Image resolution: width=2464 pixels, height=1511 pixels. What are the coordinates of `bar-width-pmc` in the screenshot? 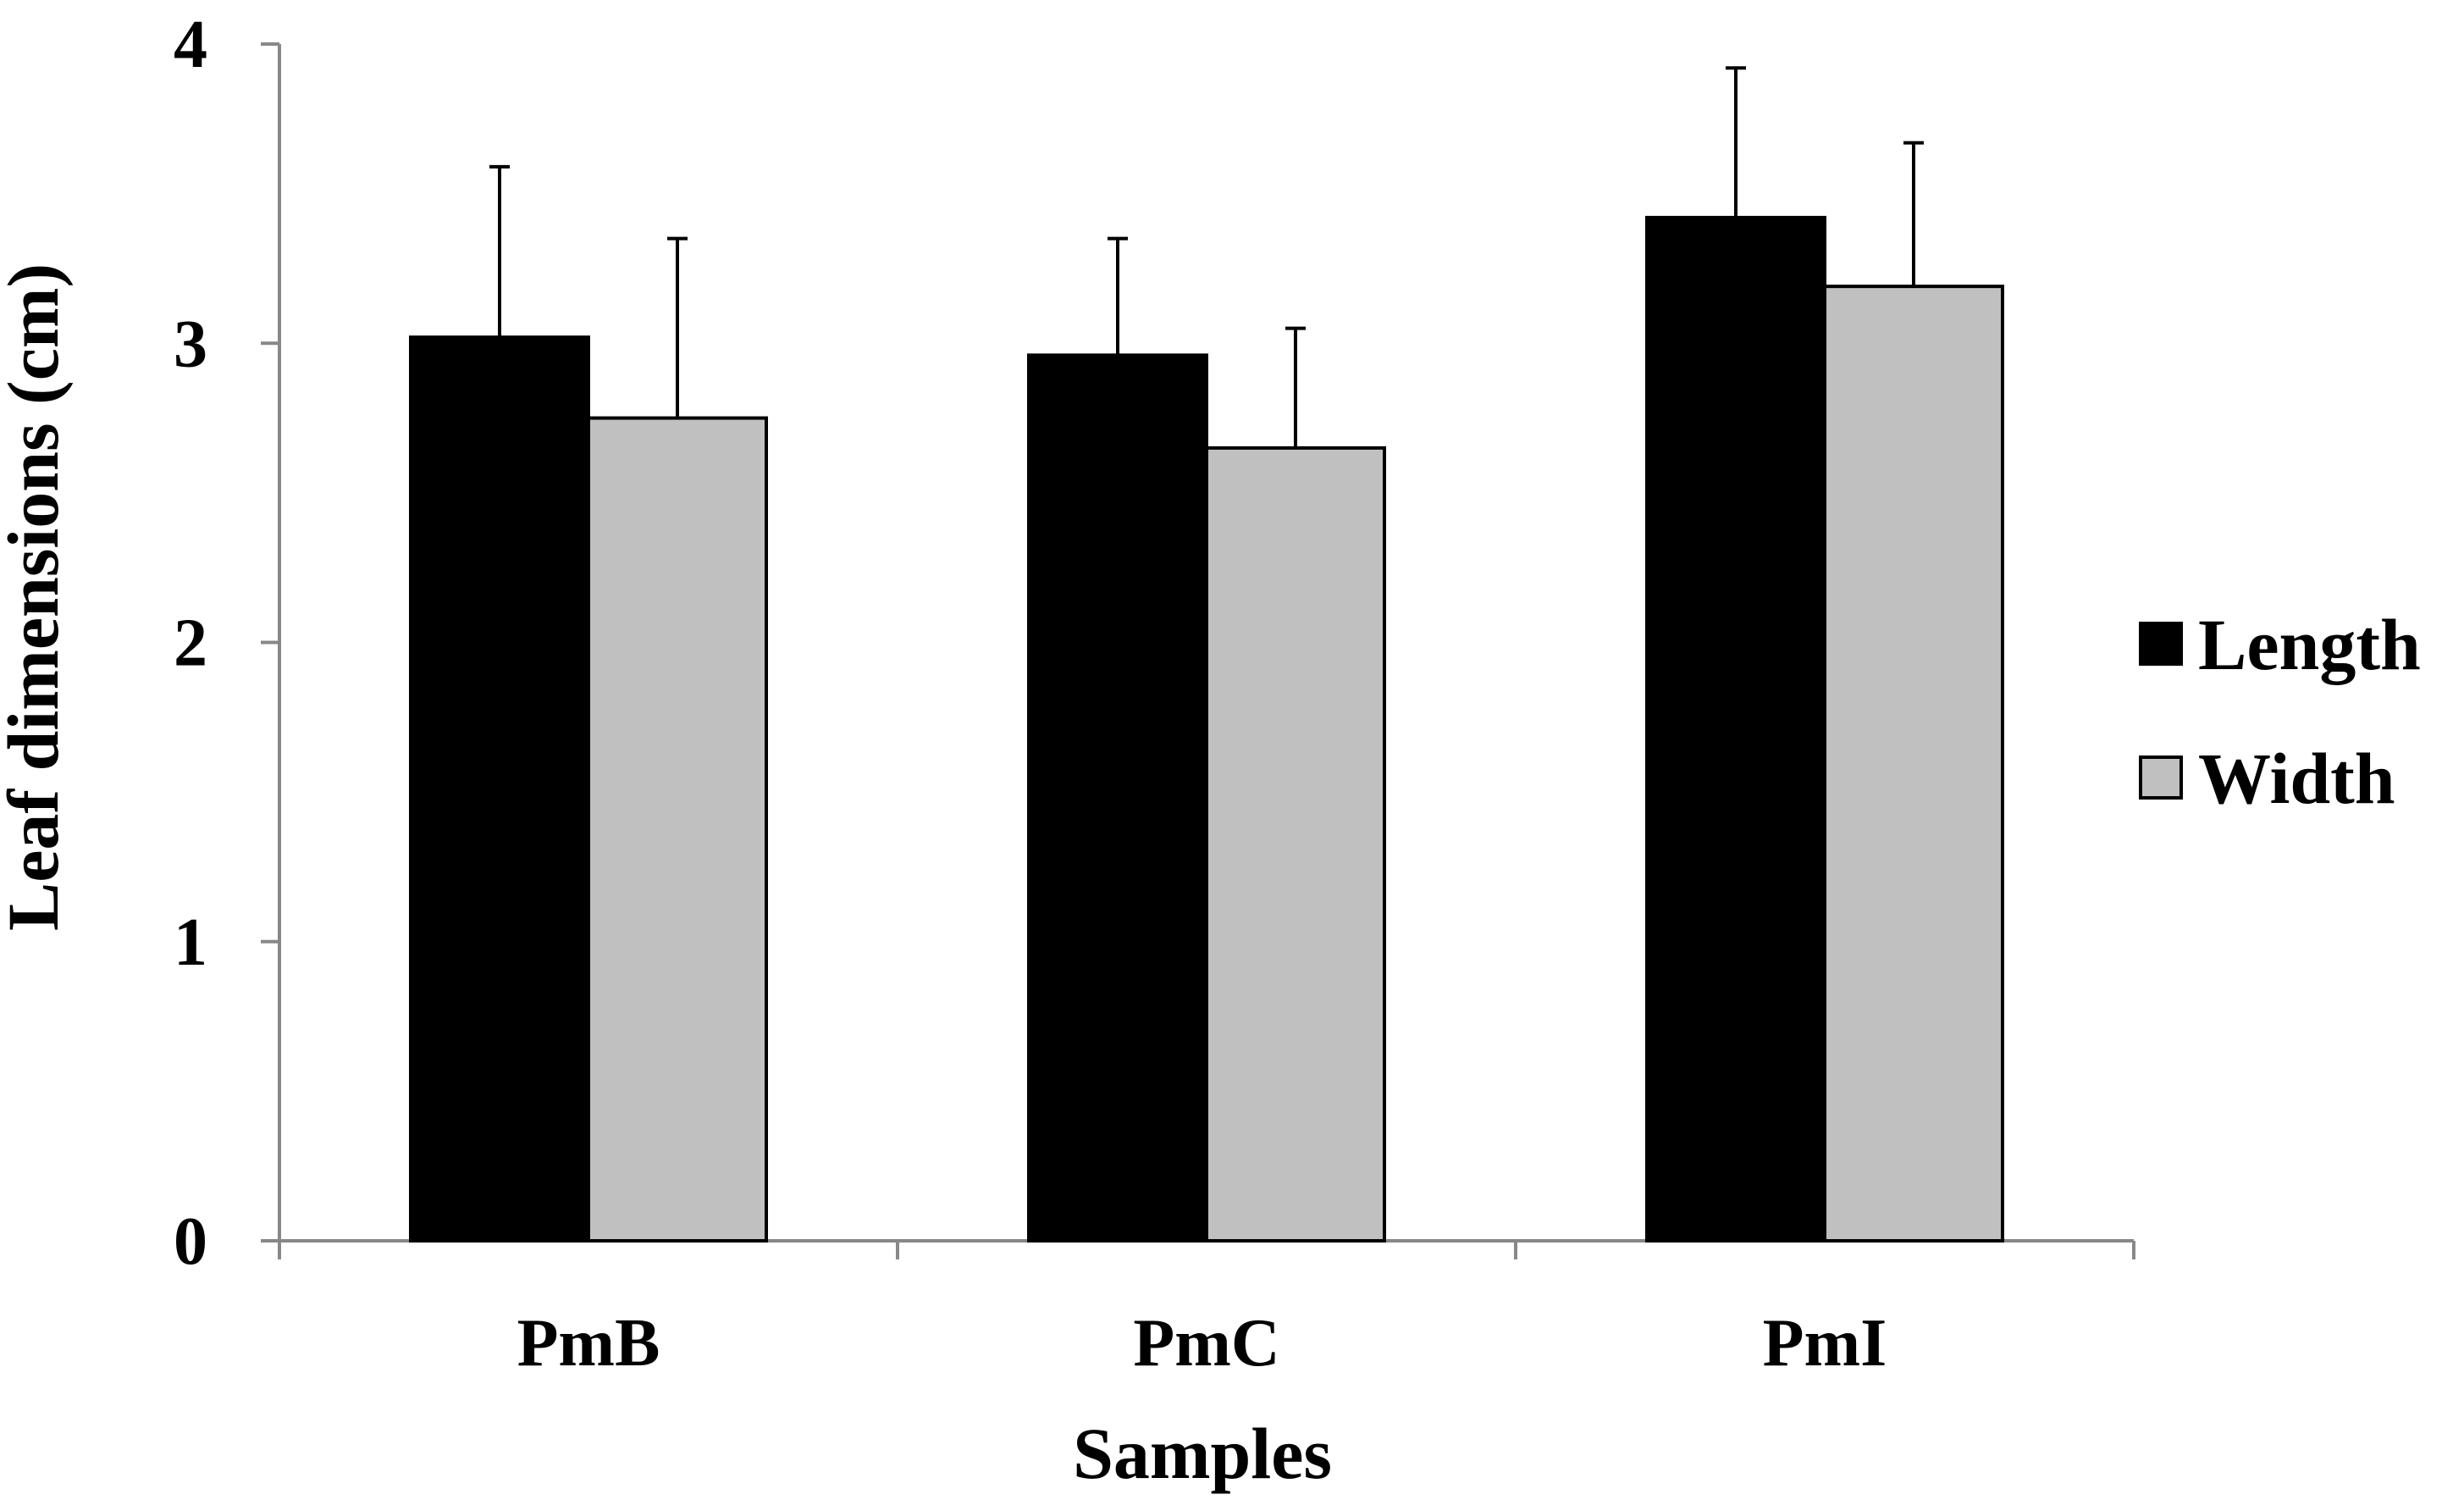 It's located at (1295, 844).